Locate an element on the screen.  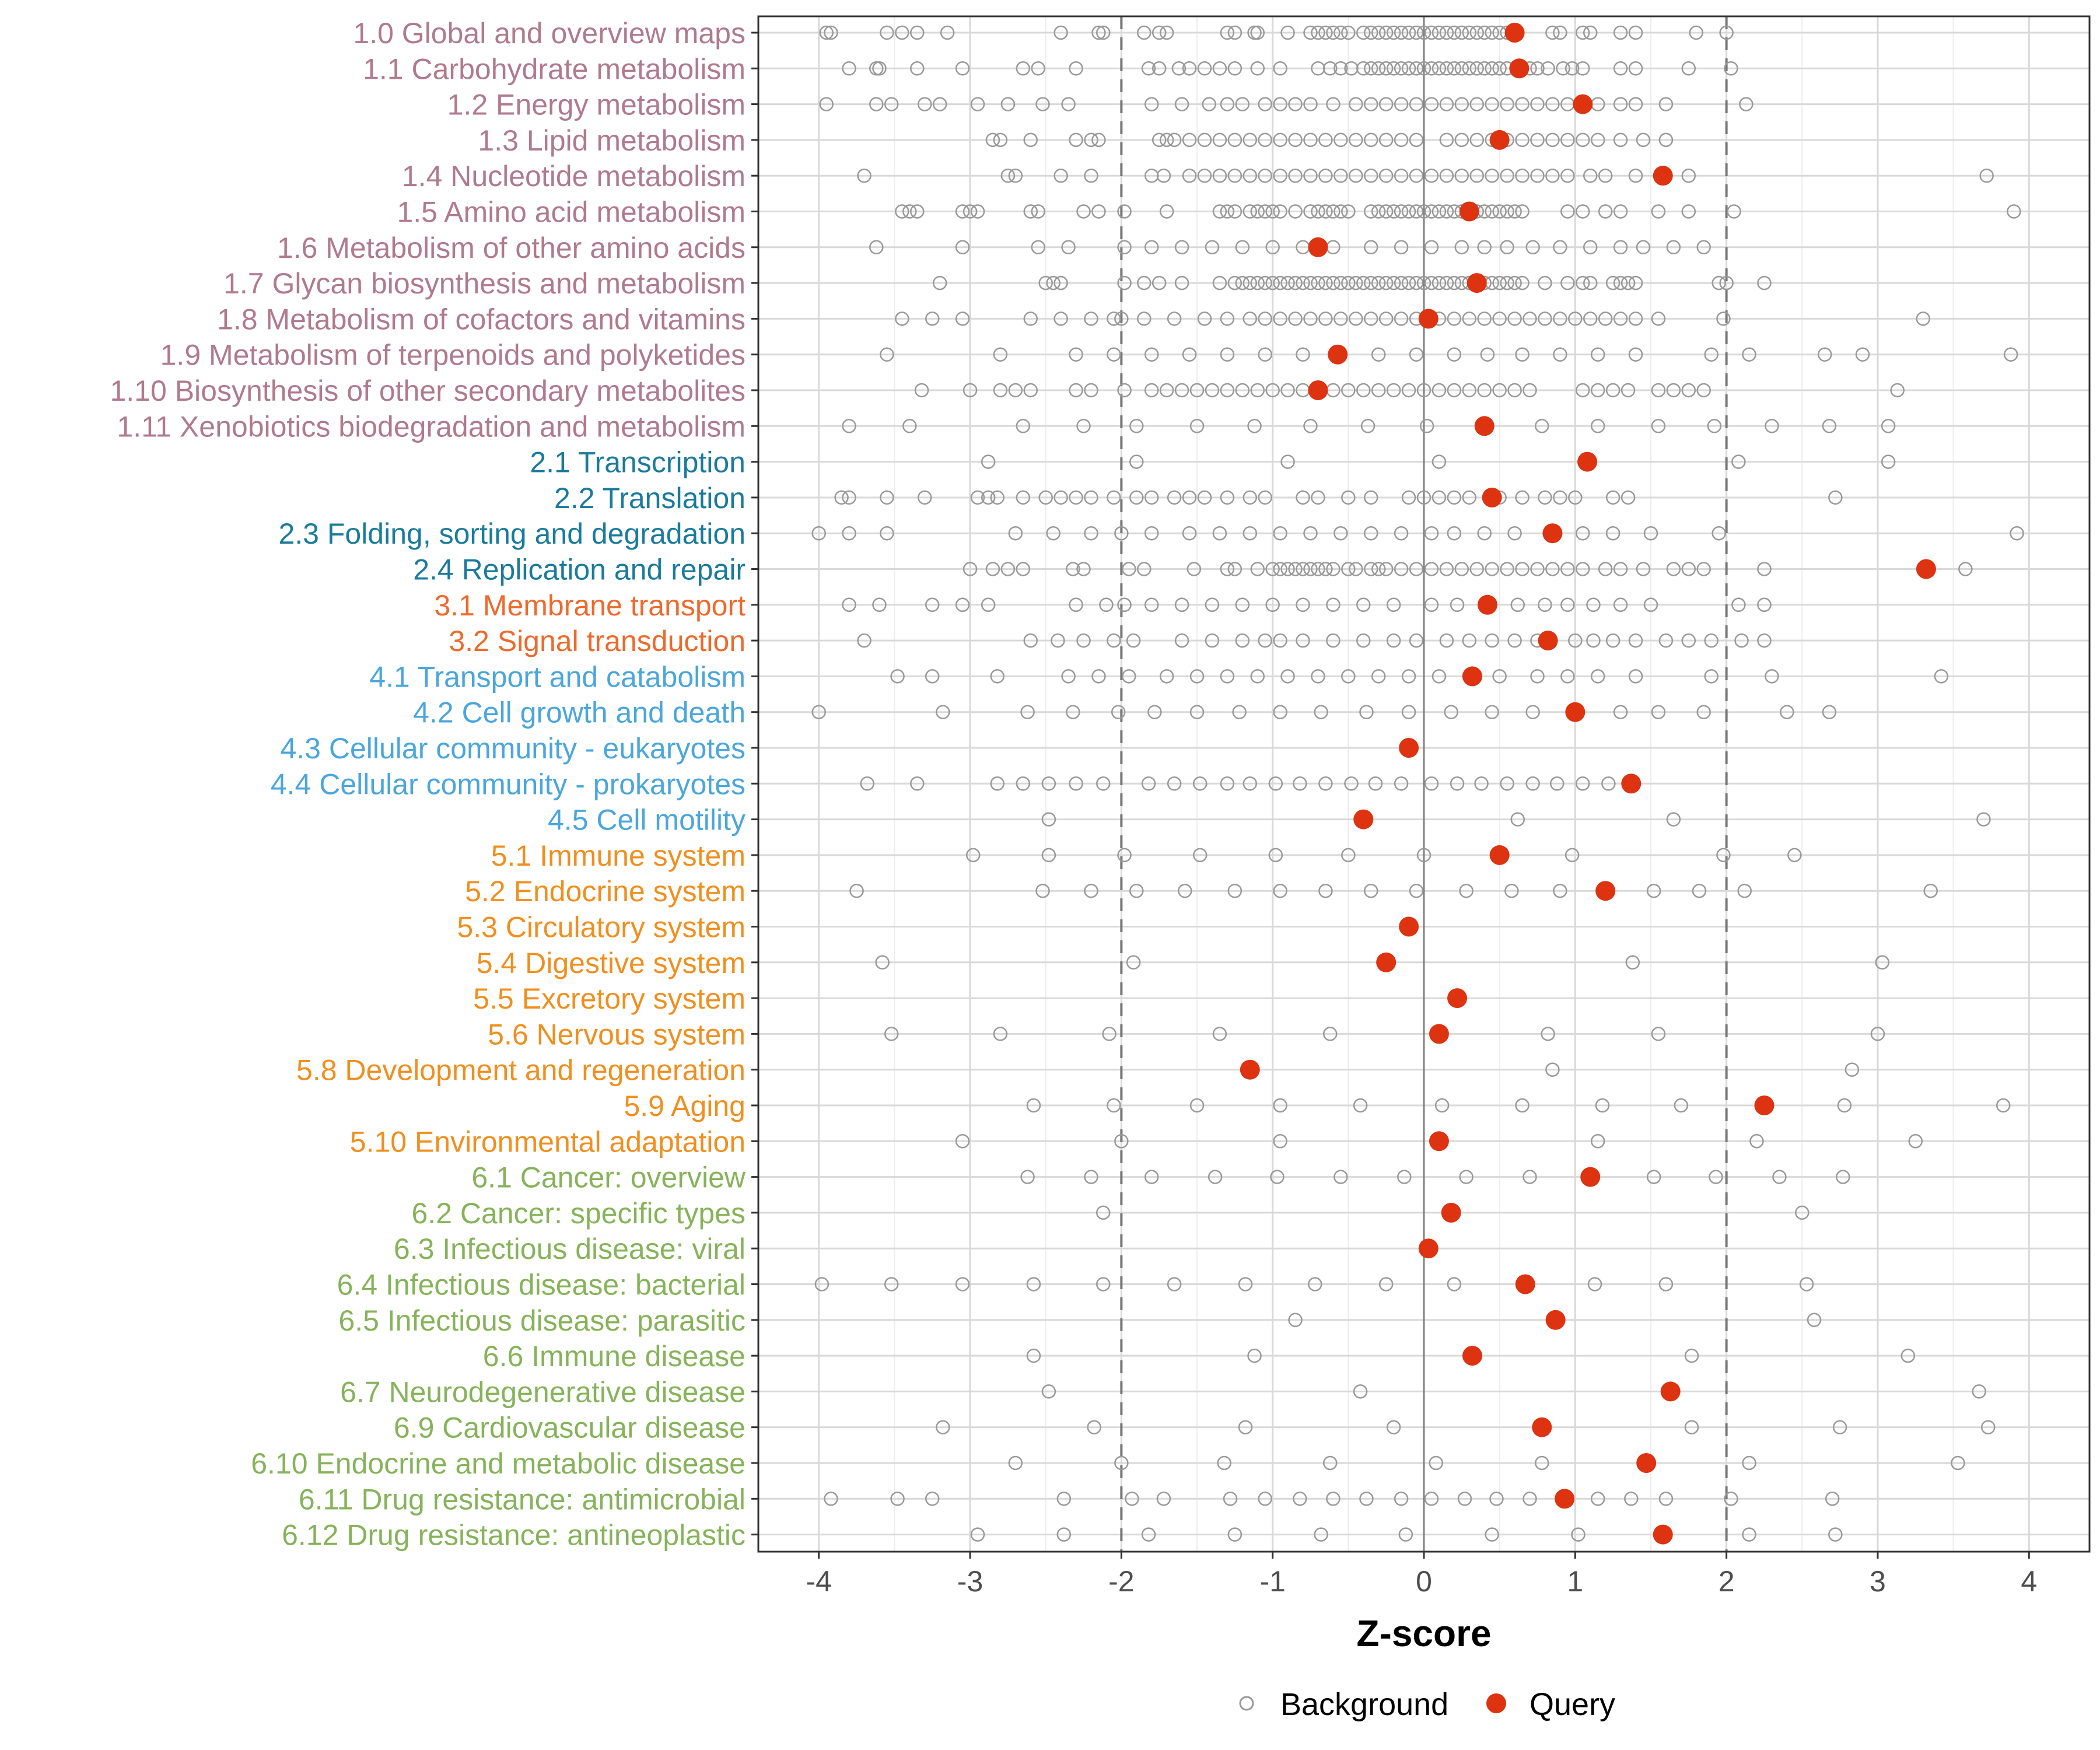
x-tick-label: -4 is located at coordinates (818, 1581).